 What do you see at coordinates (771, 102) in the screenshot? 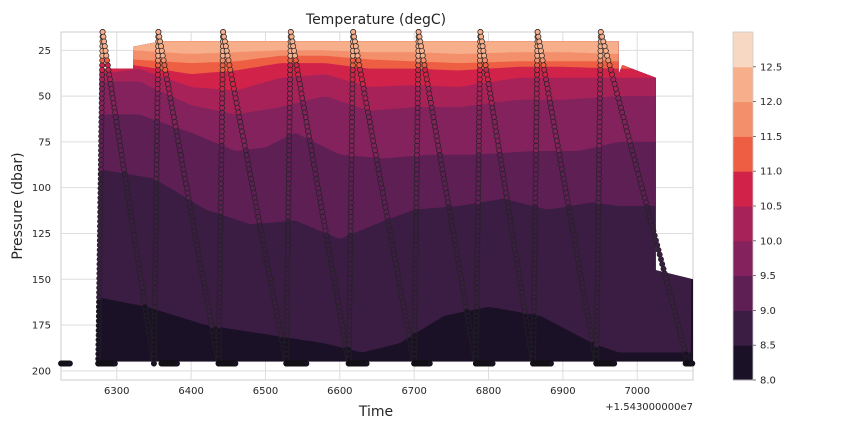
I see `colorbar-tick-label-8: 12.0` at bounding box center [771, 102].